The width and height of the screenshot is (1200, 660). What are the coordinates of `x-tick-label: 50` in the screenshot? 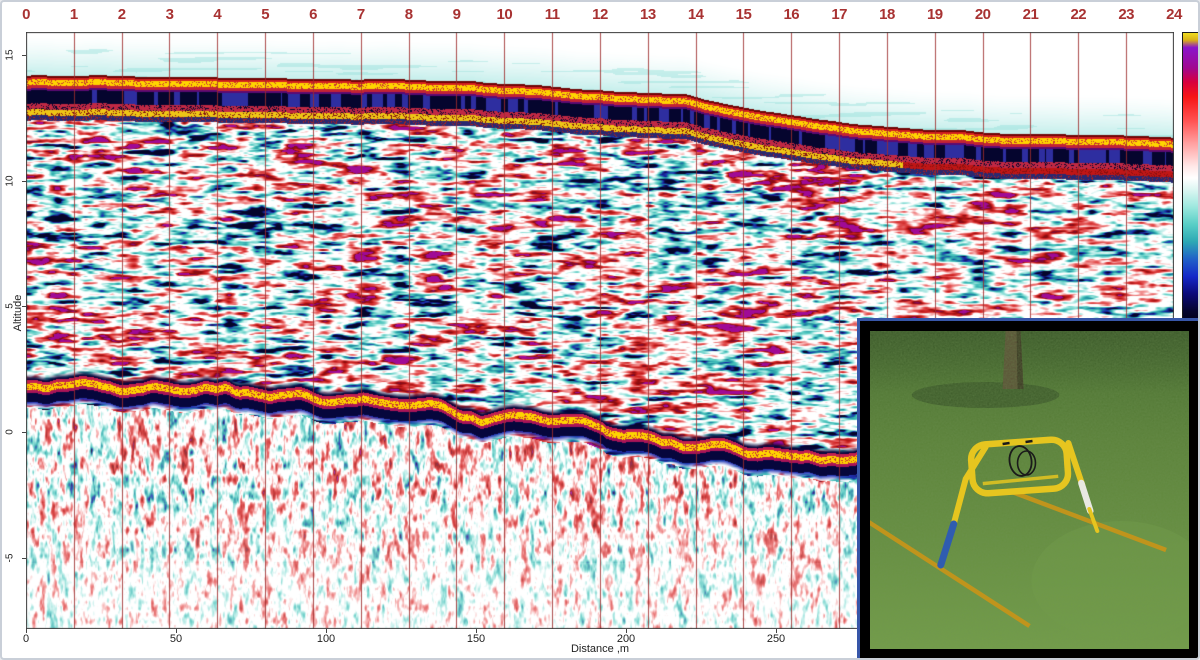 It's located at (176, 639).